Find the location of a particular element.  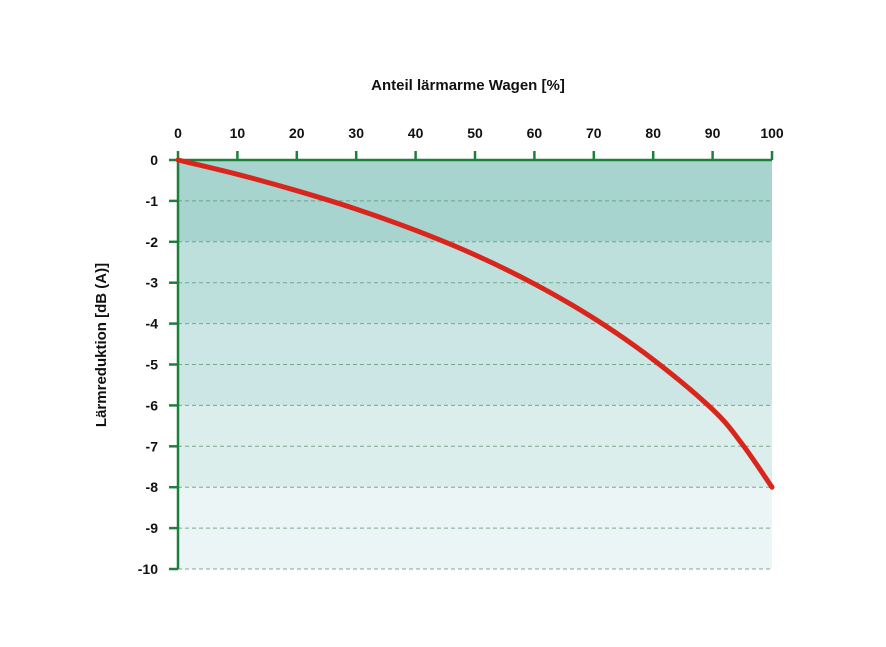

y-tick-label-8: -8 is located at coordinates (152, 487).